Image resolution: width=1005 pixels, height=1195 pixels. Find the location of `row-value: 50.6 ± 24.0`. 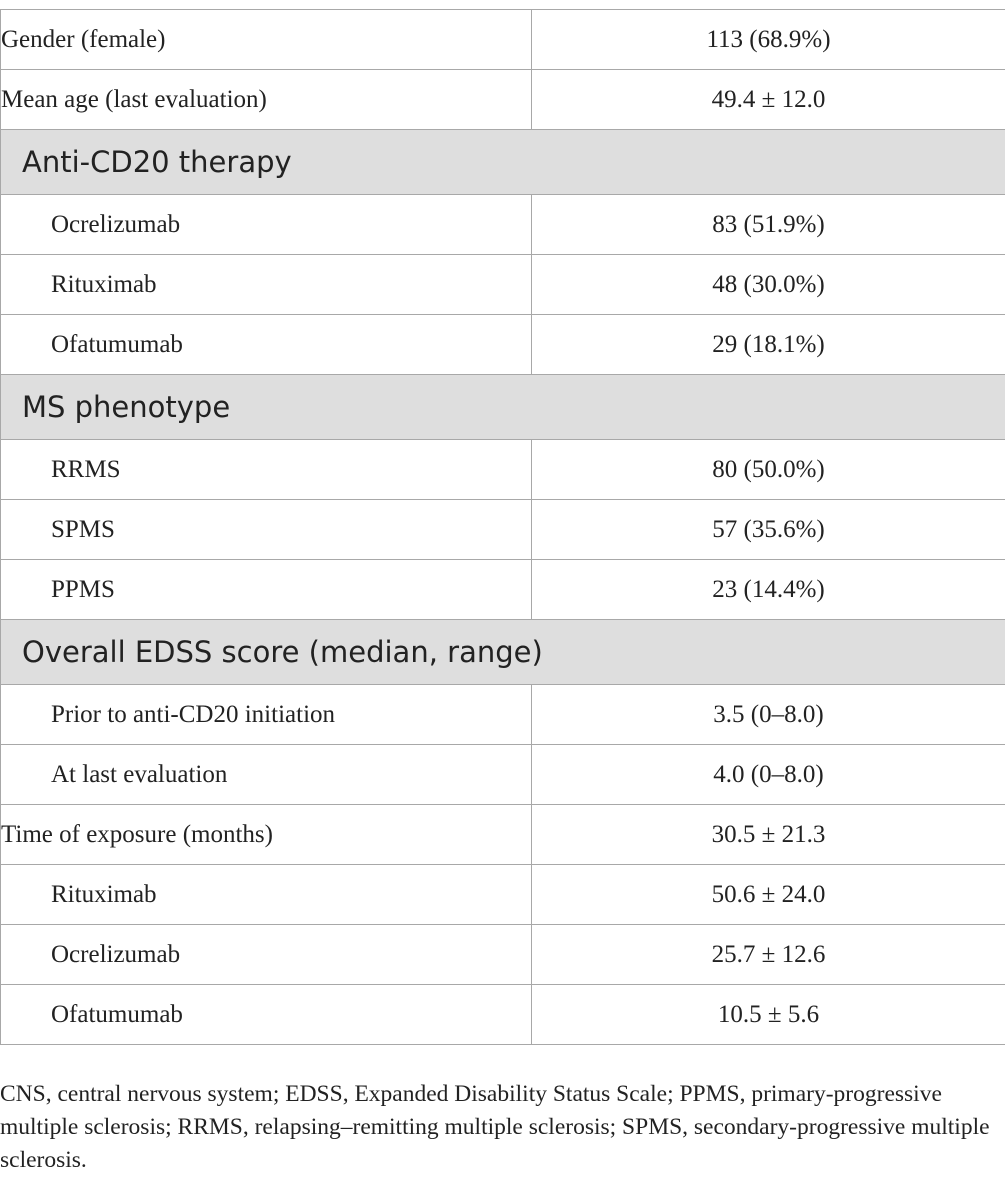

row-value: 50.6 ± 24.0 is located at coordinates (768, 894).